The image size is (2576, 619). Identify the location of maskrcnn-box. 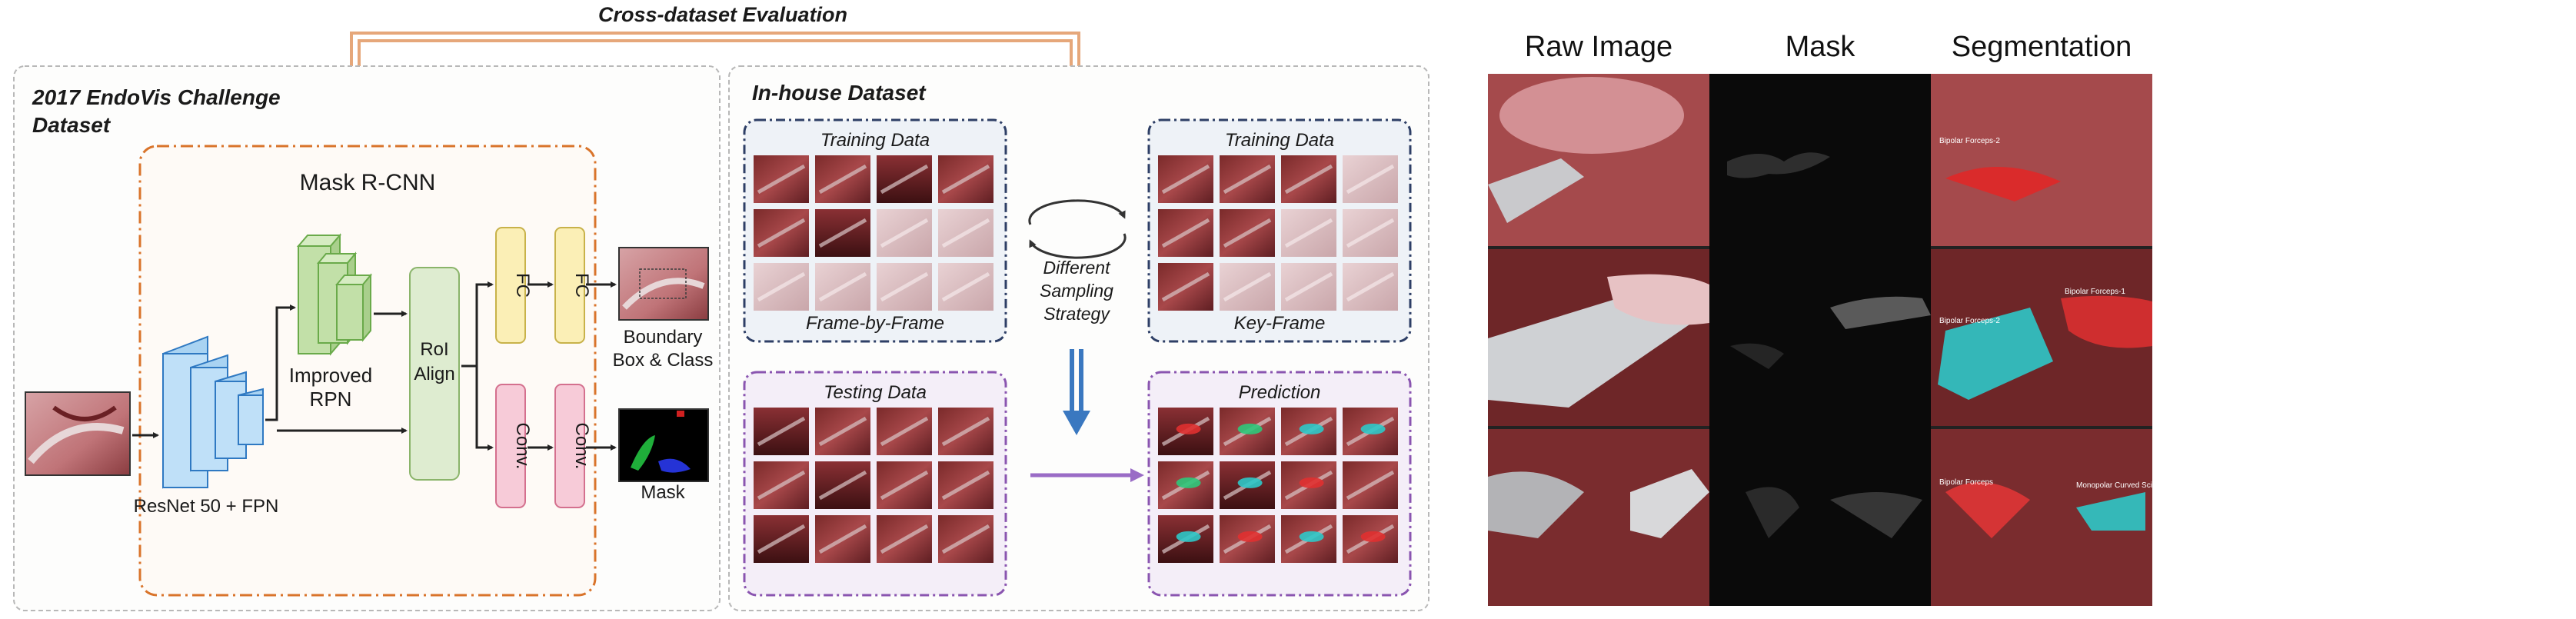
(367, 371).